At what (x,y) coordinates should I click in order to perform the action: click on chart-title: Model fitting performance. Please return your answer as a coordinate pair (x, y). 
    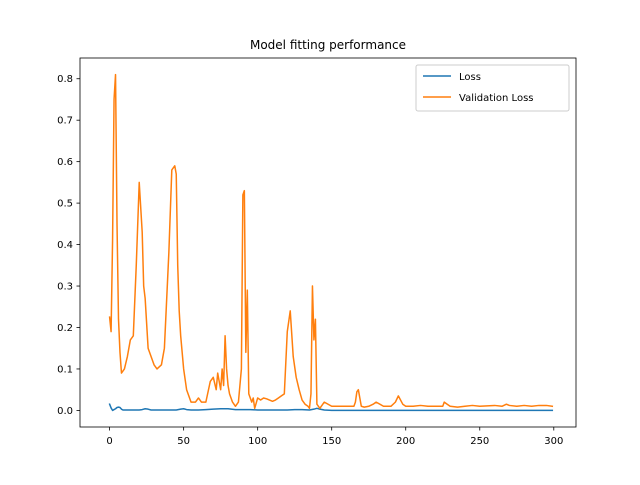
    Looking at the image, I should click on (328, 45).